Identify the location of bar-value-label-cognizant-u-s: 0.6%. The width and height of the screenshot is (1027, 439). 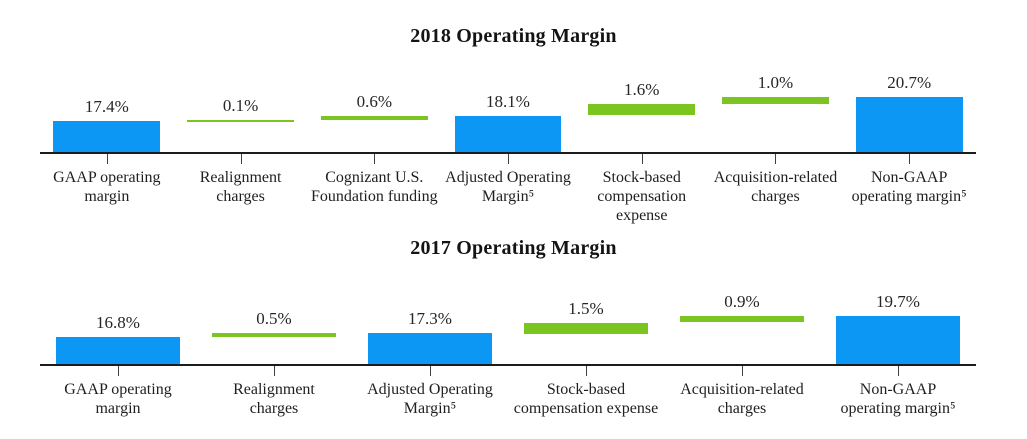
(374, 101).